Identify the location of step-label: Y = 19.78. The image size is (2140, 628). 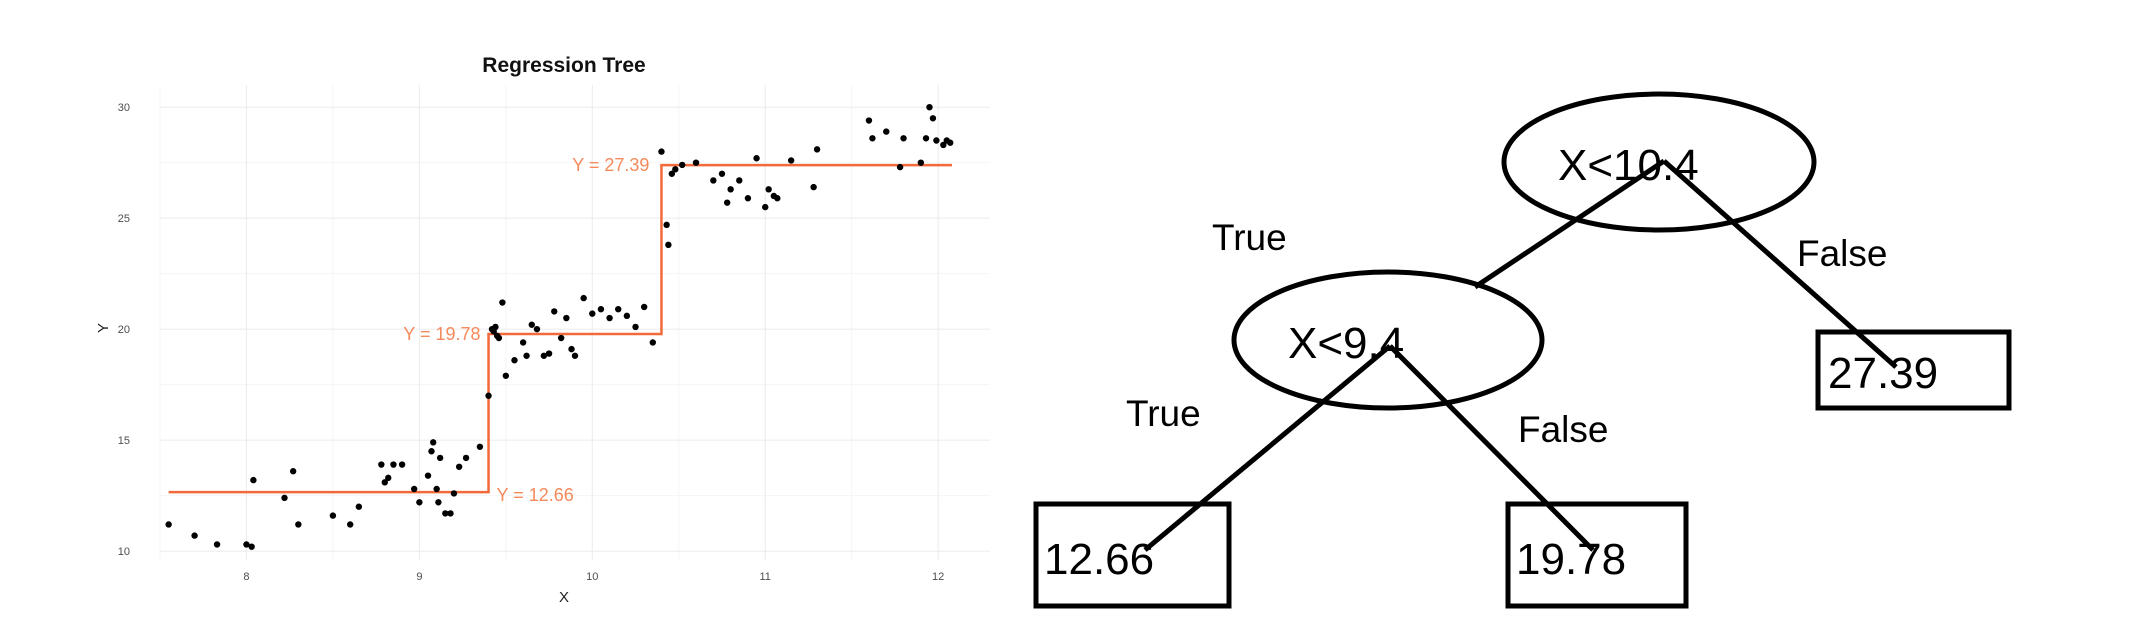
(441, 334).